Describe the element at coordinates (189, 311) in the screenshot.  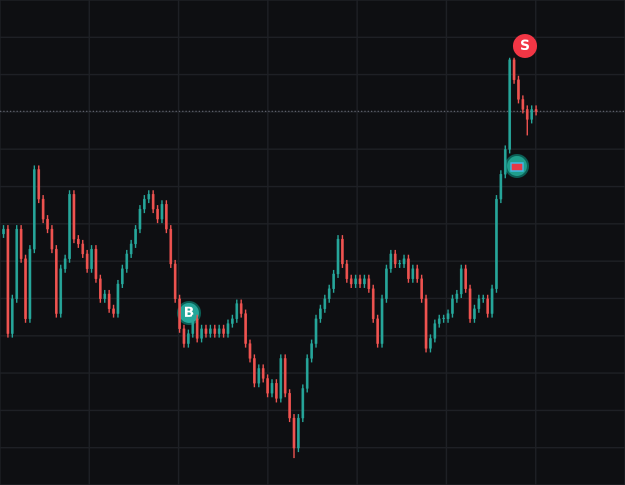
I see `annotation: B` at that location.